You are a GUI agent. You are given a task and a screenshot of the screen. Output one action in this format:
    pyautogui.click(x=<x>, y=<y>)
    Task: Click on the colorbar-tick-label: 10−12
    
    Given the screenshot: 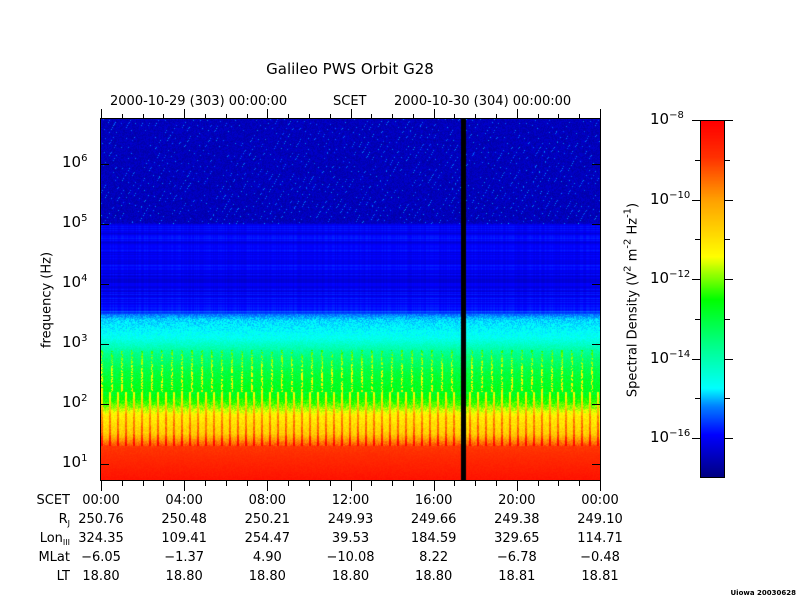 What is the action you would take?
    pyautogui.click(x=670, y=278)
    